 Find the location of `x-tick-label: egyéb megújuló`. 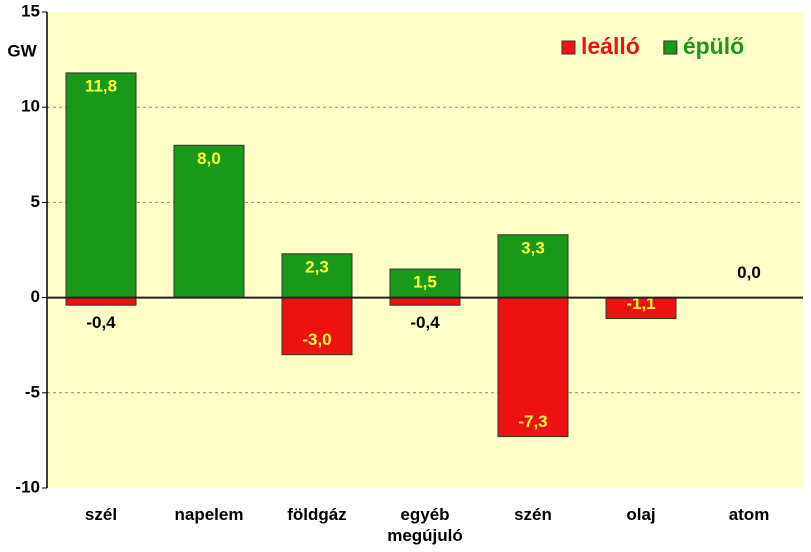

x-tick-label: egyéb megújuló is located at coordinates (425, 525).